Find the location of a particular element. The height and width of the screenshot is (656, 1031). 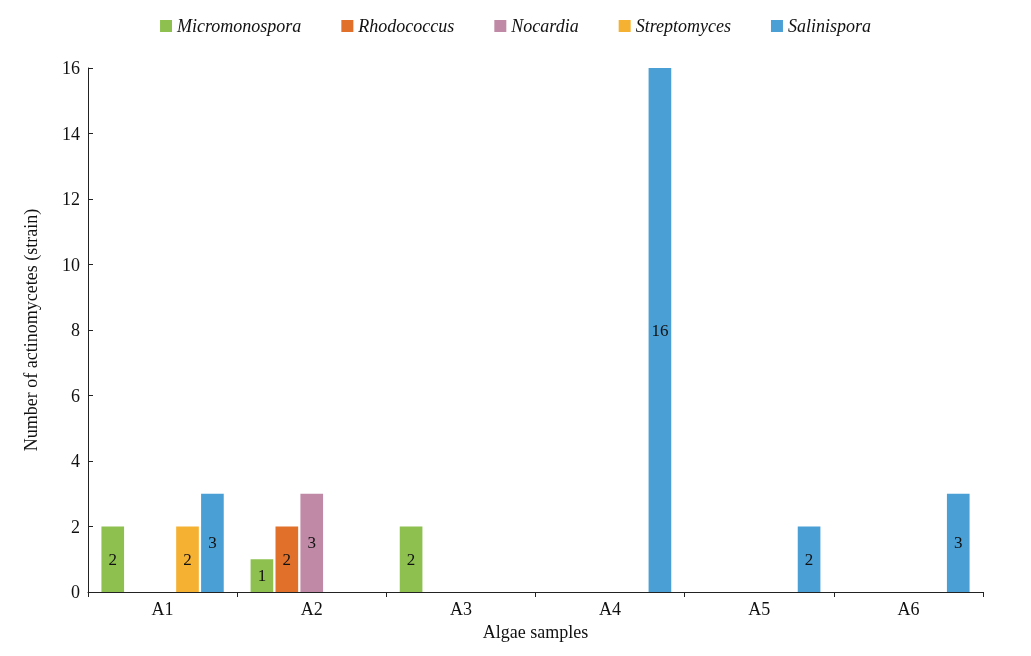

y-tick-label: 10 is located at coordinates (71, 264).